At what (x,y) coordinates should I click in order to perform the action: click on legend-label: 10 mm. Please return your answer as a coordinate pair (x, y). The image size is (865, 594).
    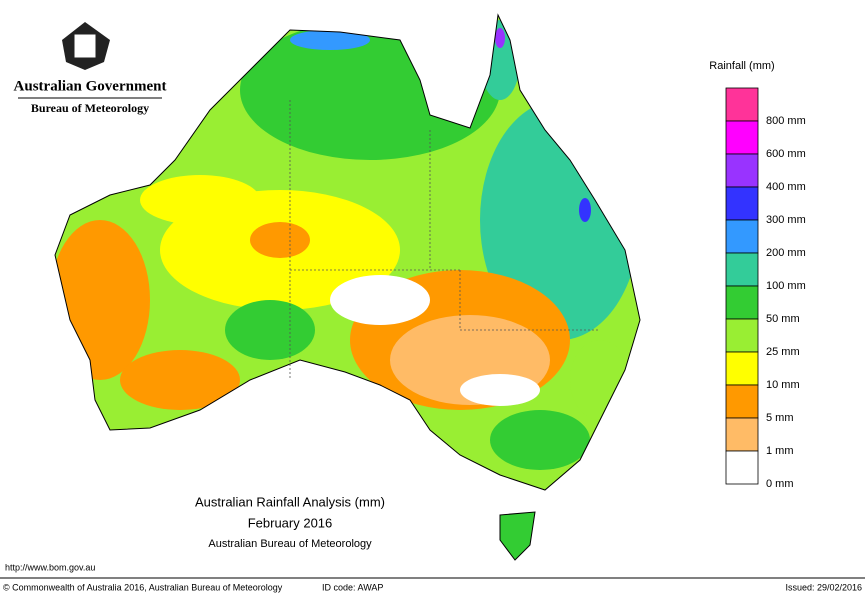
    Looking at the image, I should click on (783, 385).